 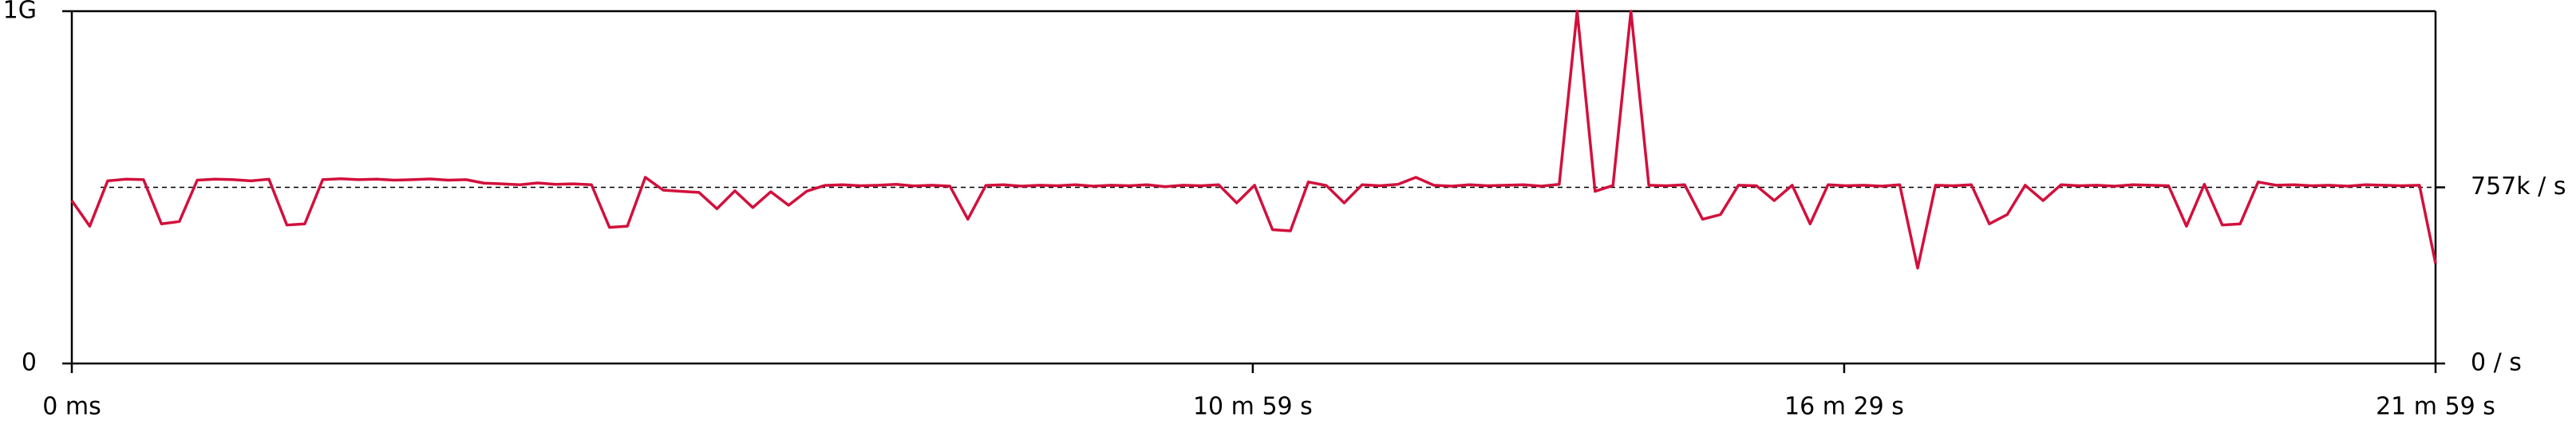 I want to click on y-tick-label: 1G, so click(x=20, y=12).